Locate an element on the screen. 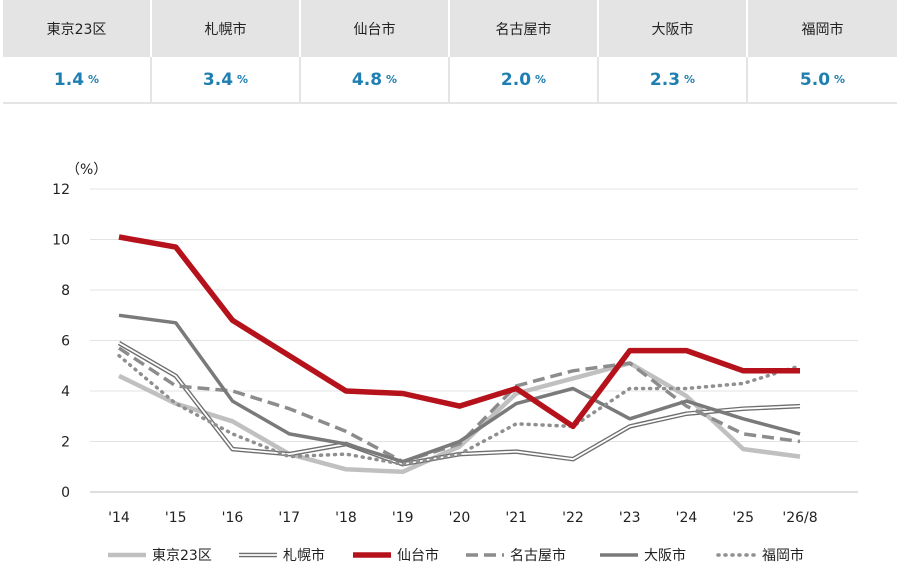 The width and height of the screenshot is (900, 568). summary-value-cell: 4.8% is located at coordinates (375, 80).